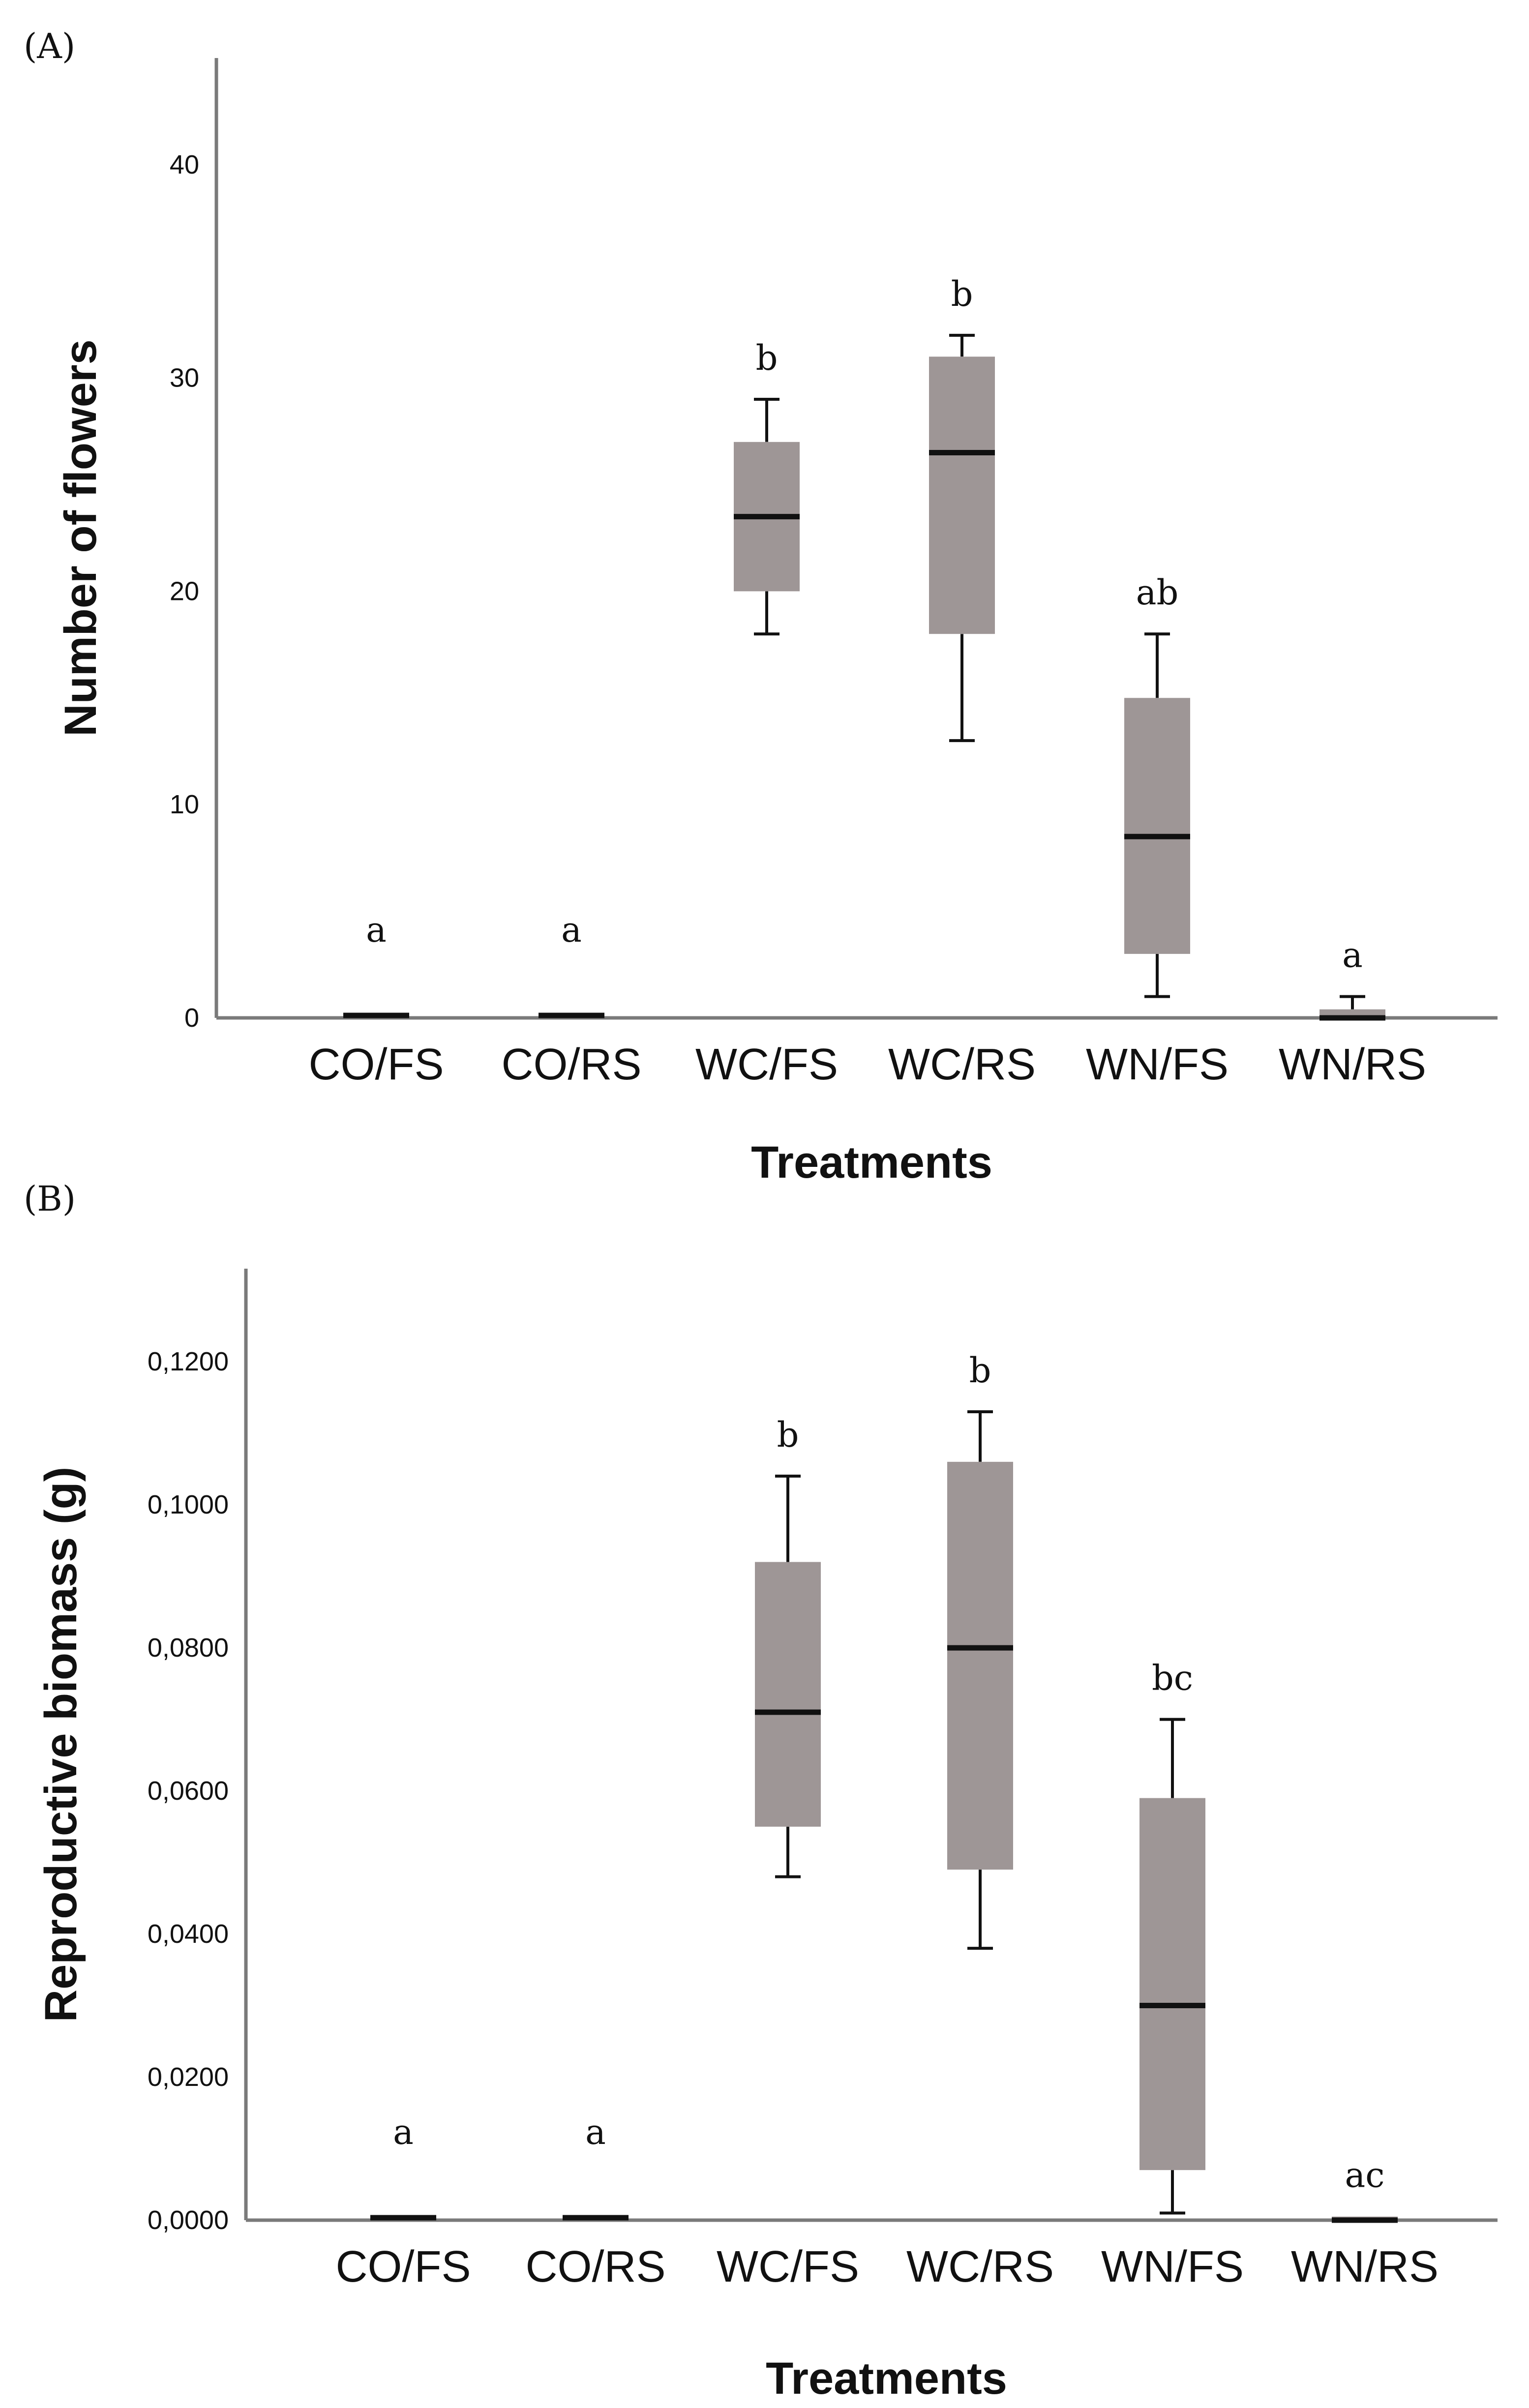  Describe the element at coordinates (1352, 1012) in the screenshot. I see `box-wn-rs: WN/RS a` at that location.